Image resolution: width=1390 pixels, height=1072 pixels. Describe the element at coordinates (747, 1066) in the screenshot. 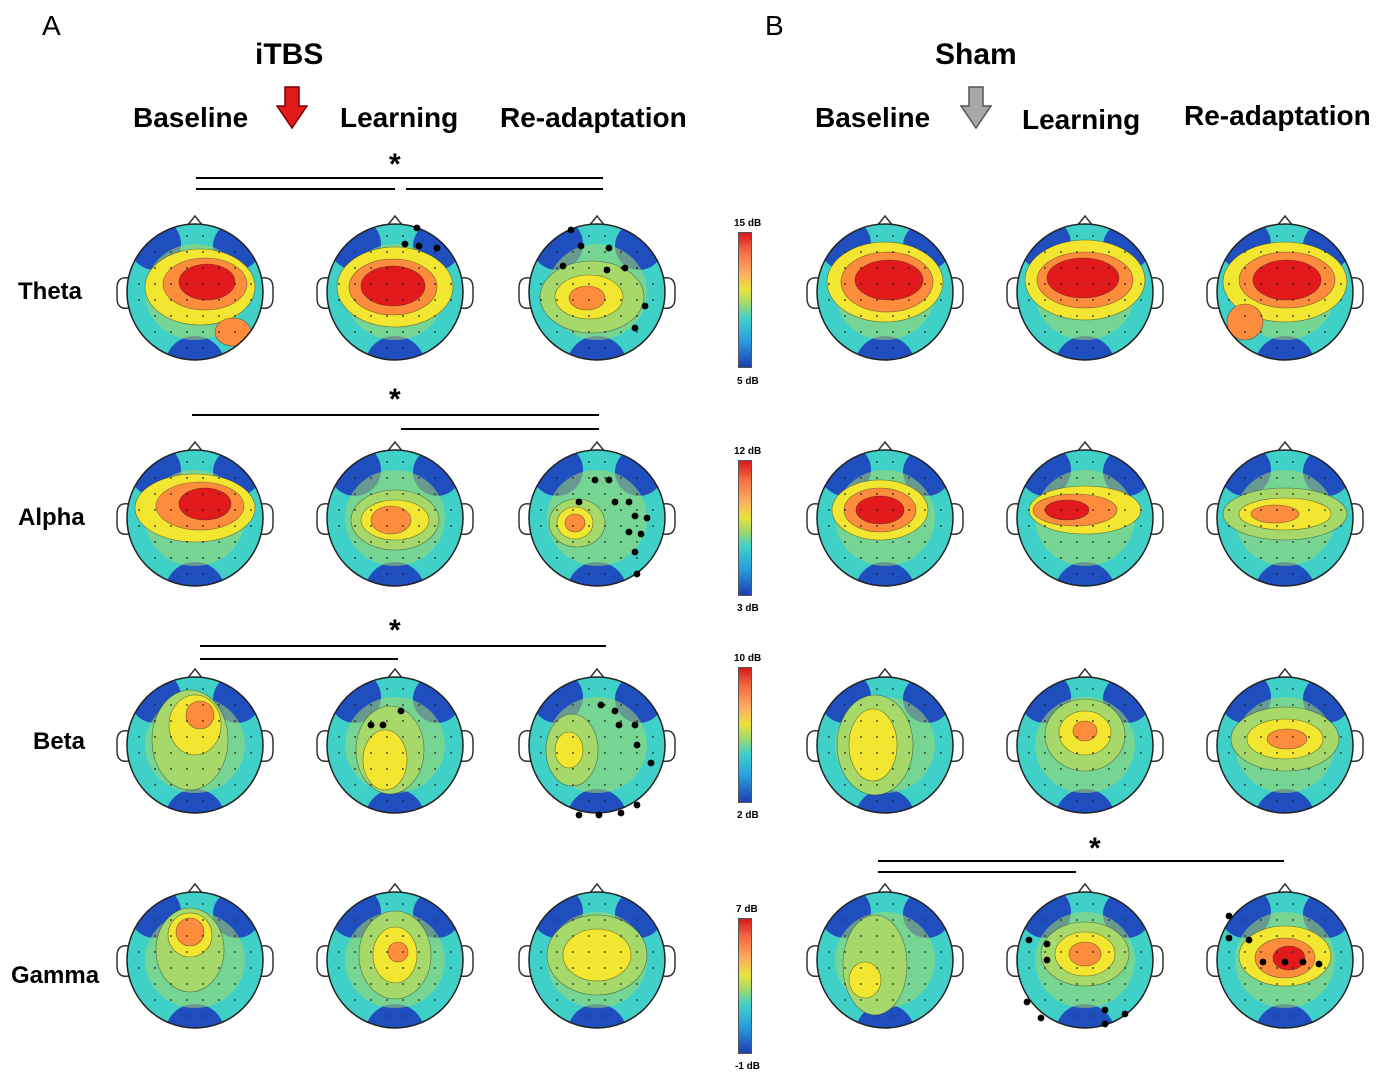

I see `cbar-gamma-min: -1 dB` at that location.